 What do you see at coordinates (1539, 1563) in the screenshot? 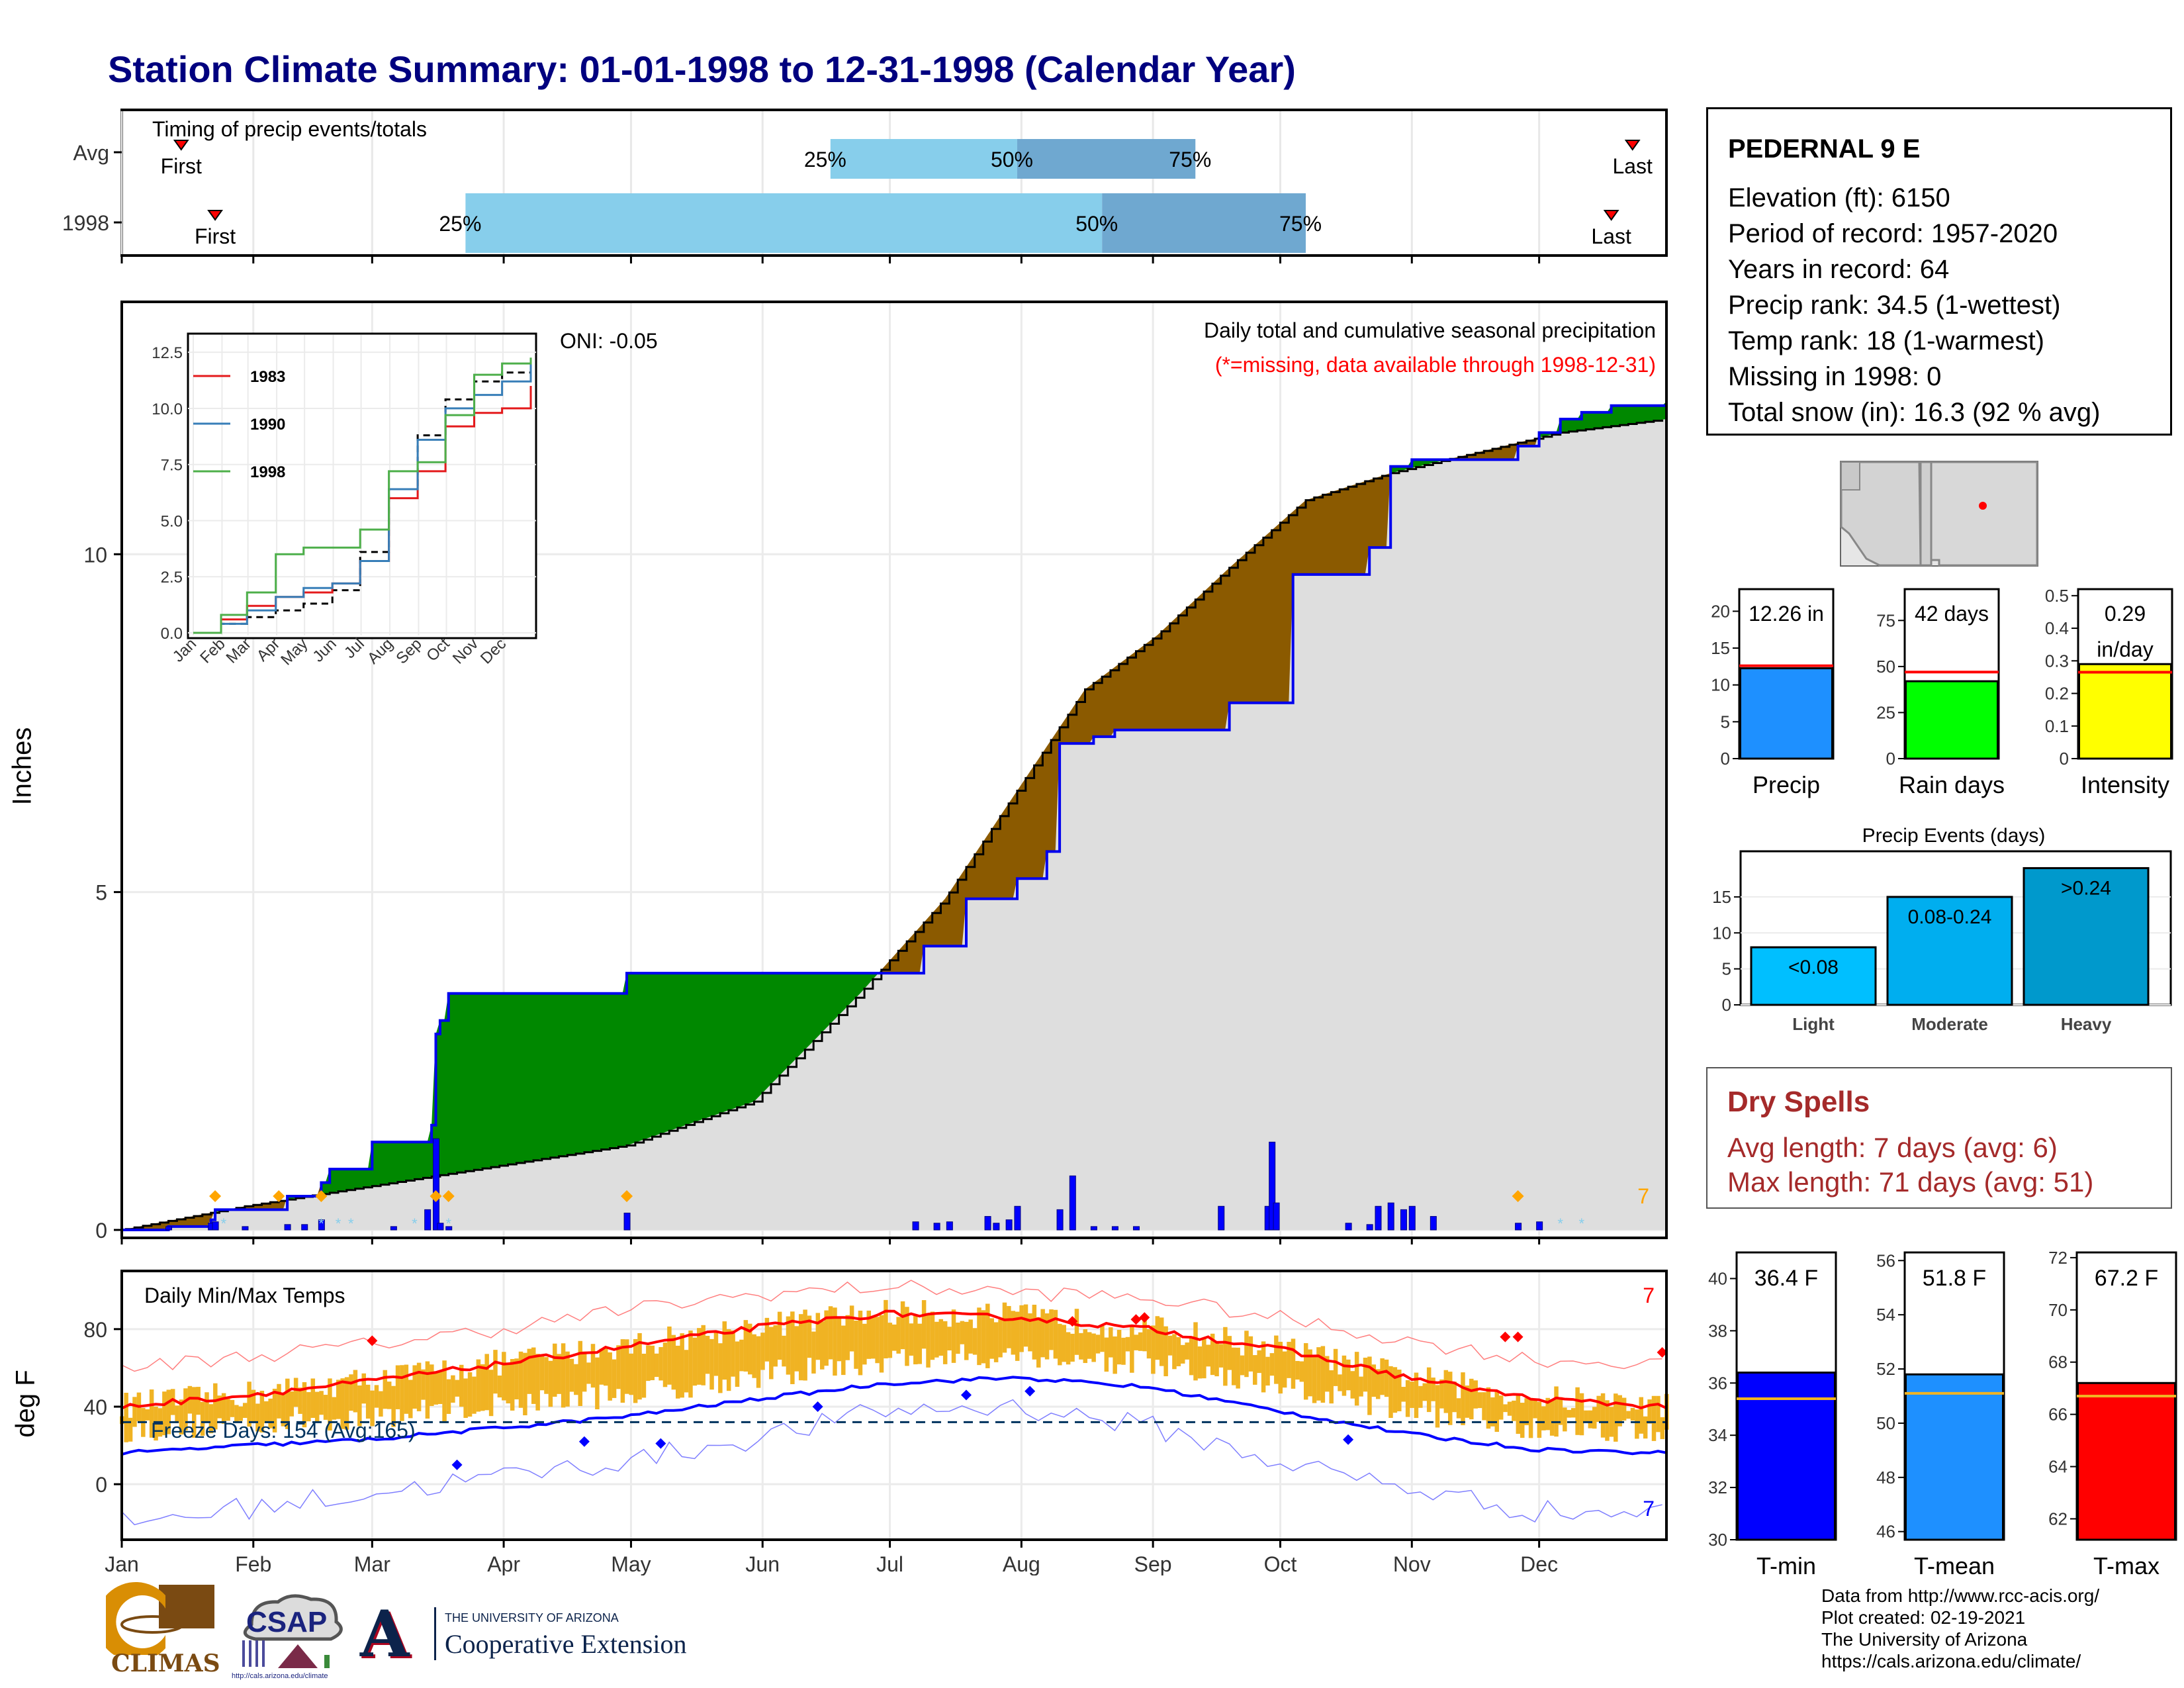
I see `month-label: Dec` at bounding box center [1539, 1563].